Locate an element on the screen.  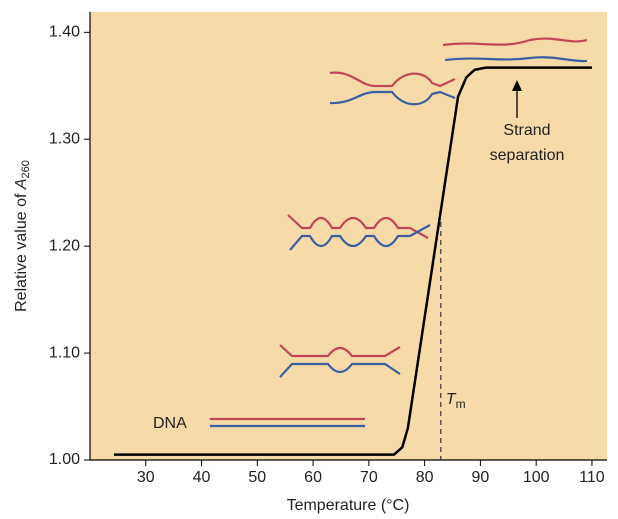
y-axis-label-symbol: A is located at coordinates (21, 184).